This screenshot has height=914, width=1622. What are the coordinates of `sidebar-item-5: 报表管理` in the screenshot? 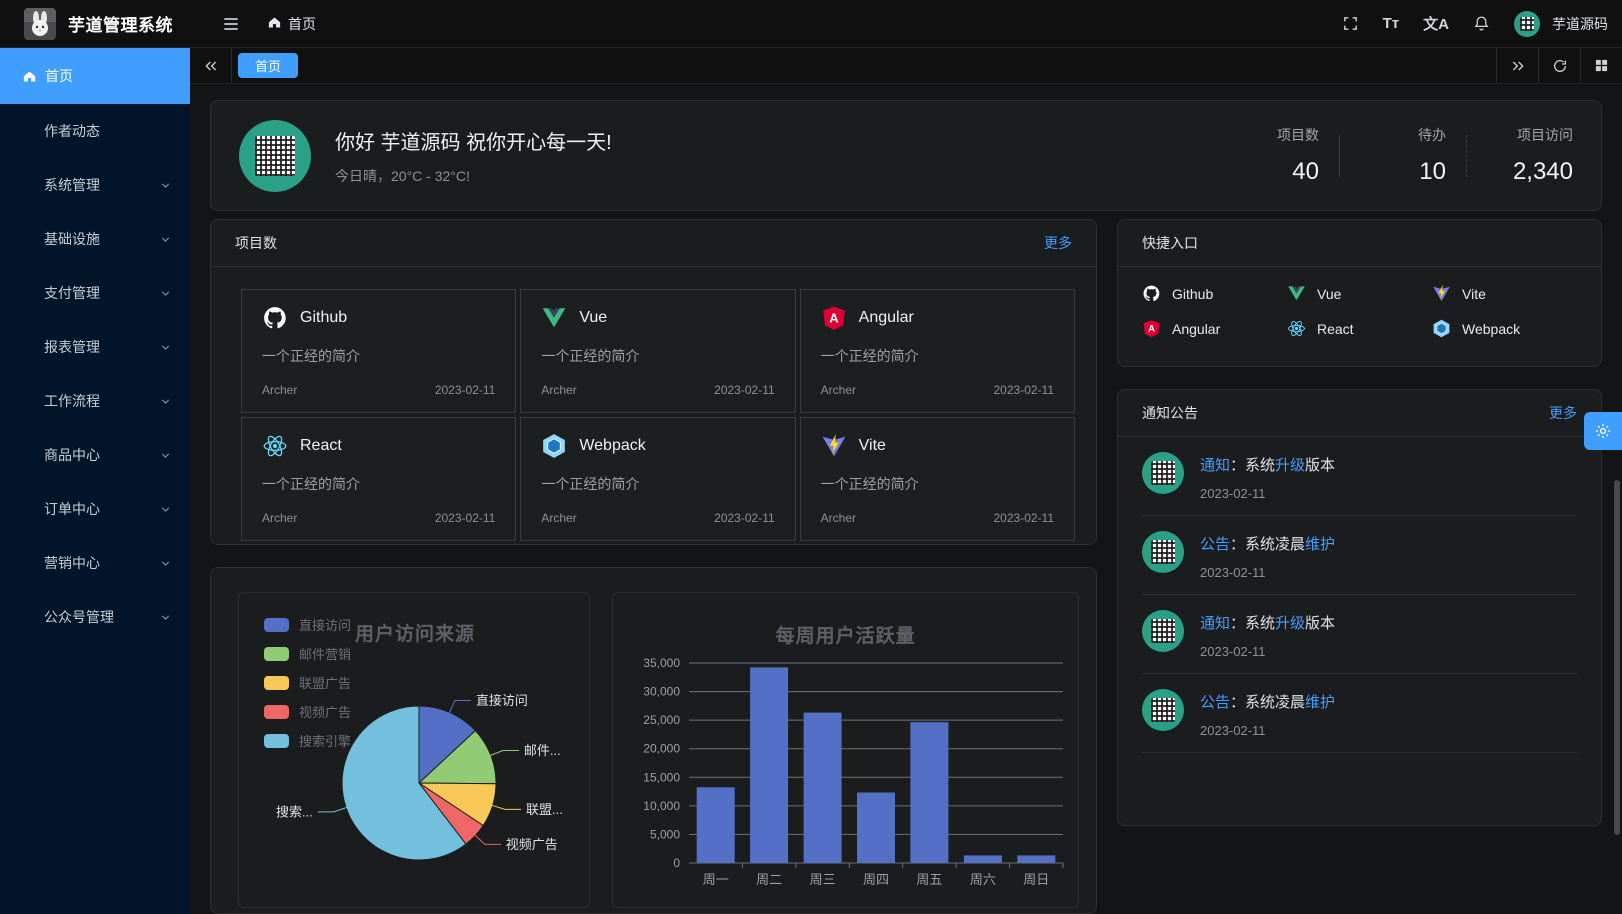 It's located at (95, 347).